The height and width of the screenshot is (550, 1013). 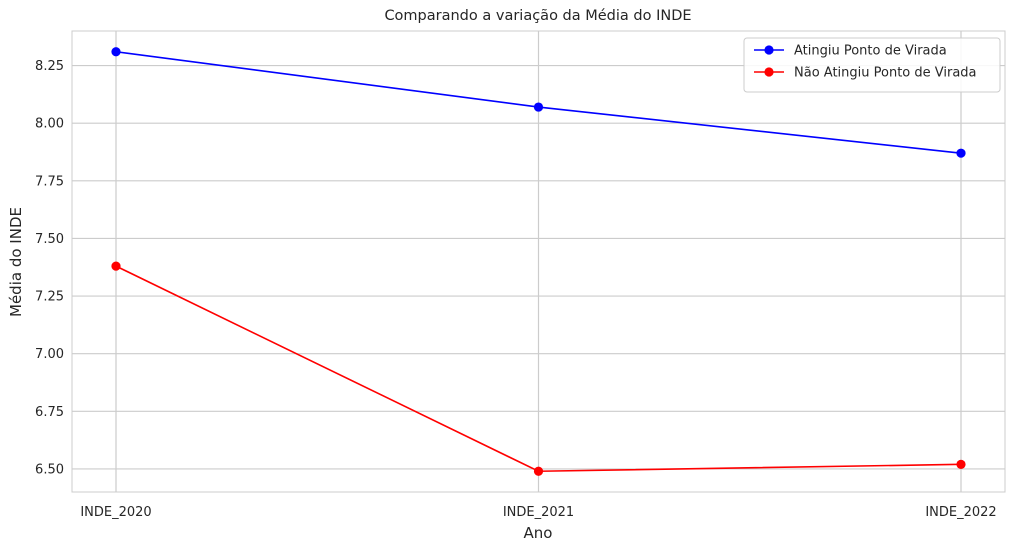 What do you see at coordinates (49, 181) in the screenshot?
I see `y-tick-label: 7.75` at bounding box center [49, 181].